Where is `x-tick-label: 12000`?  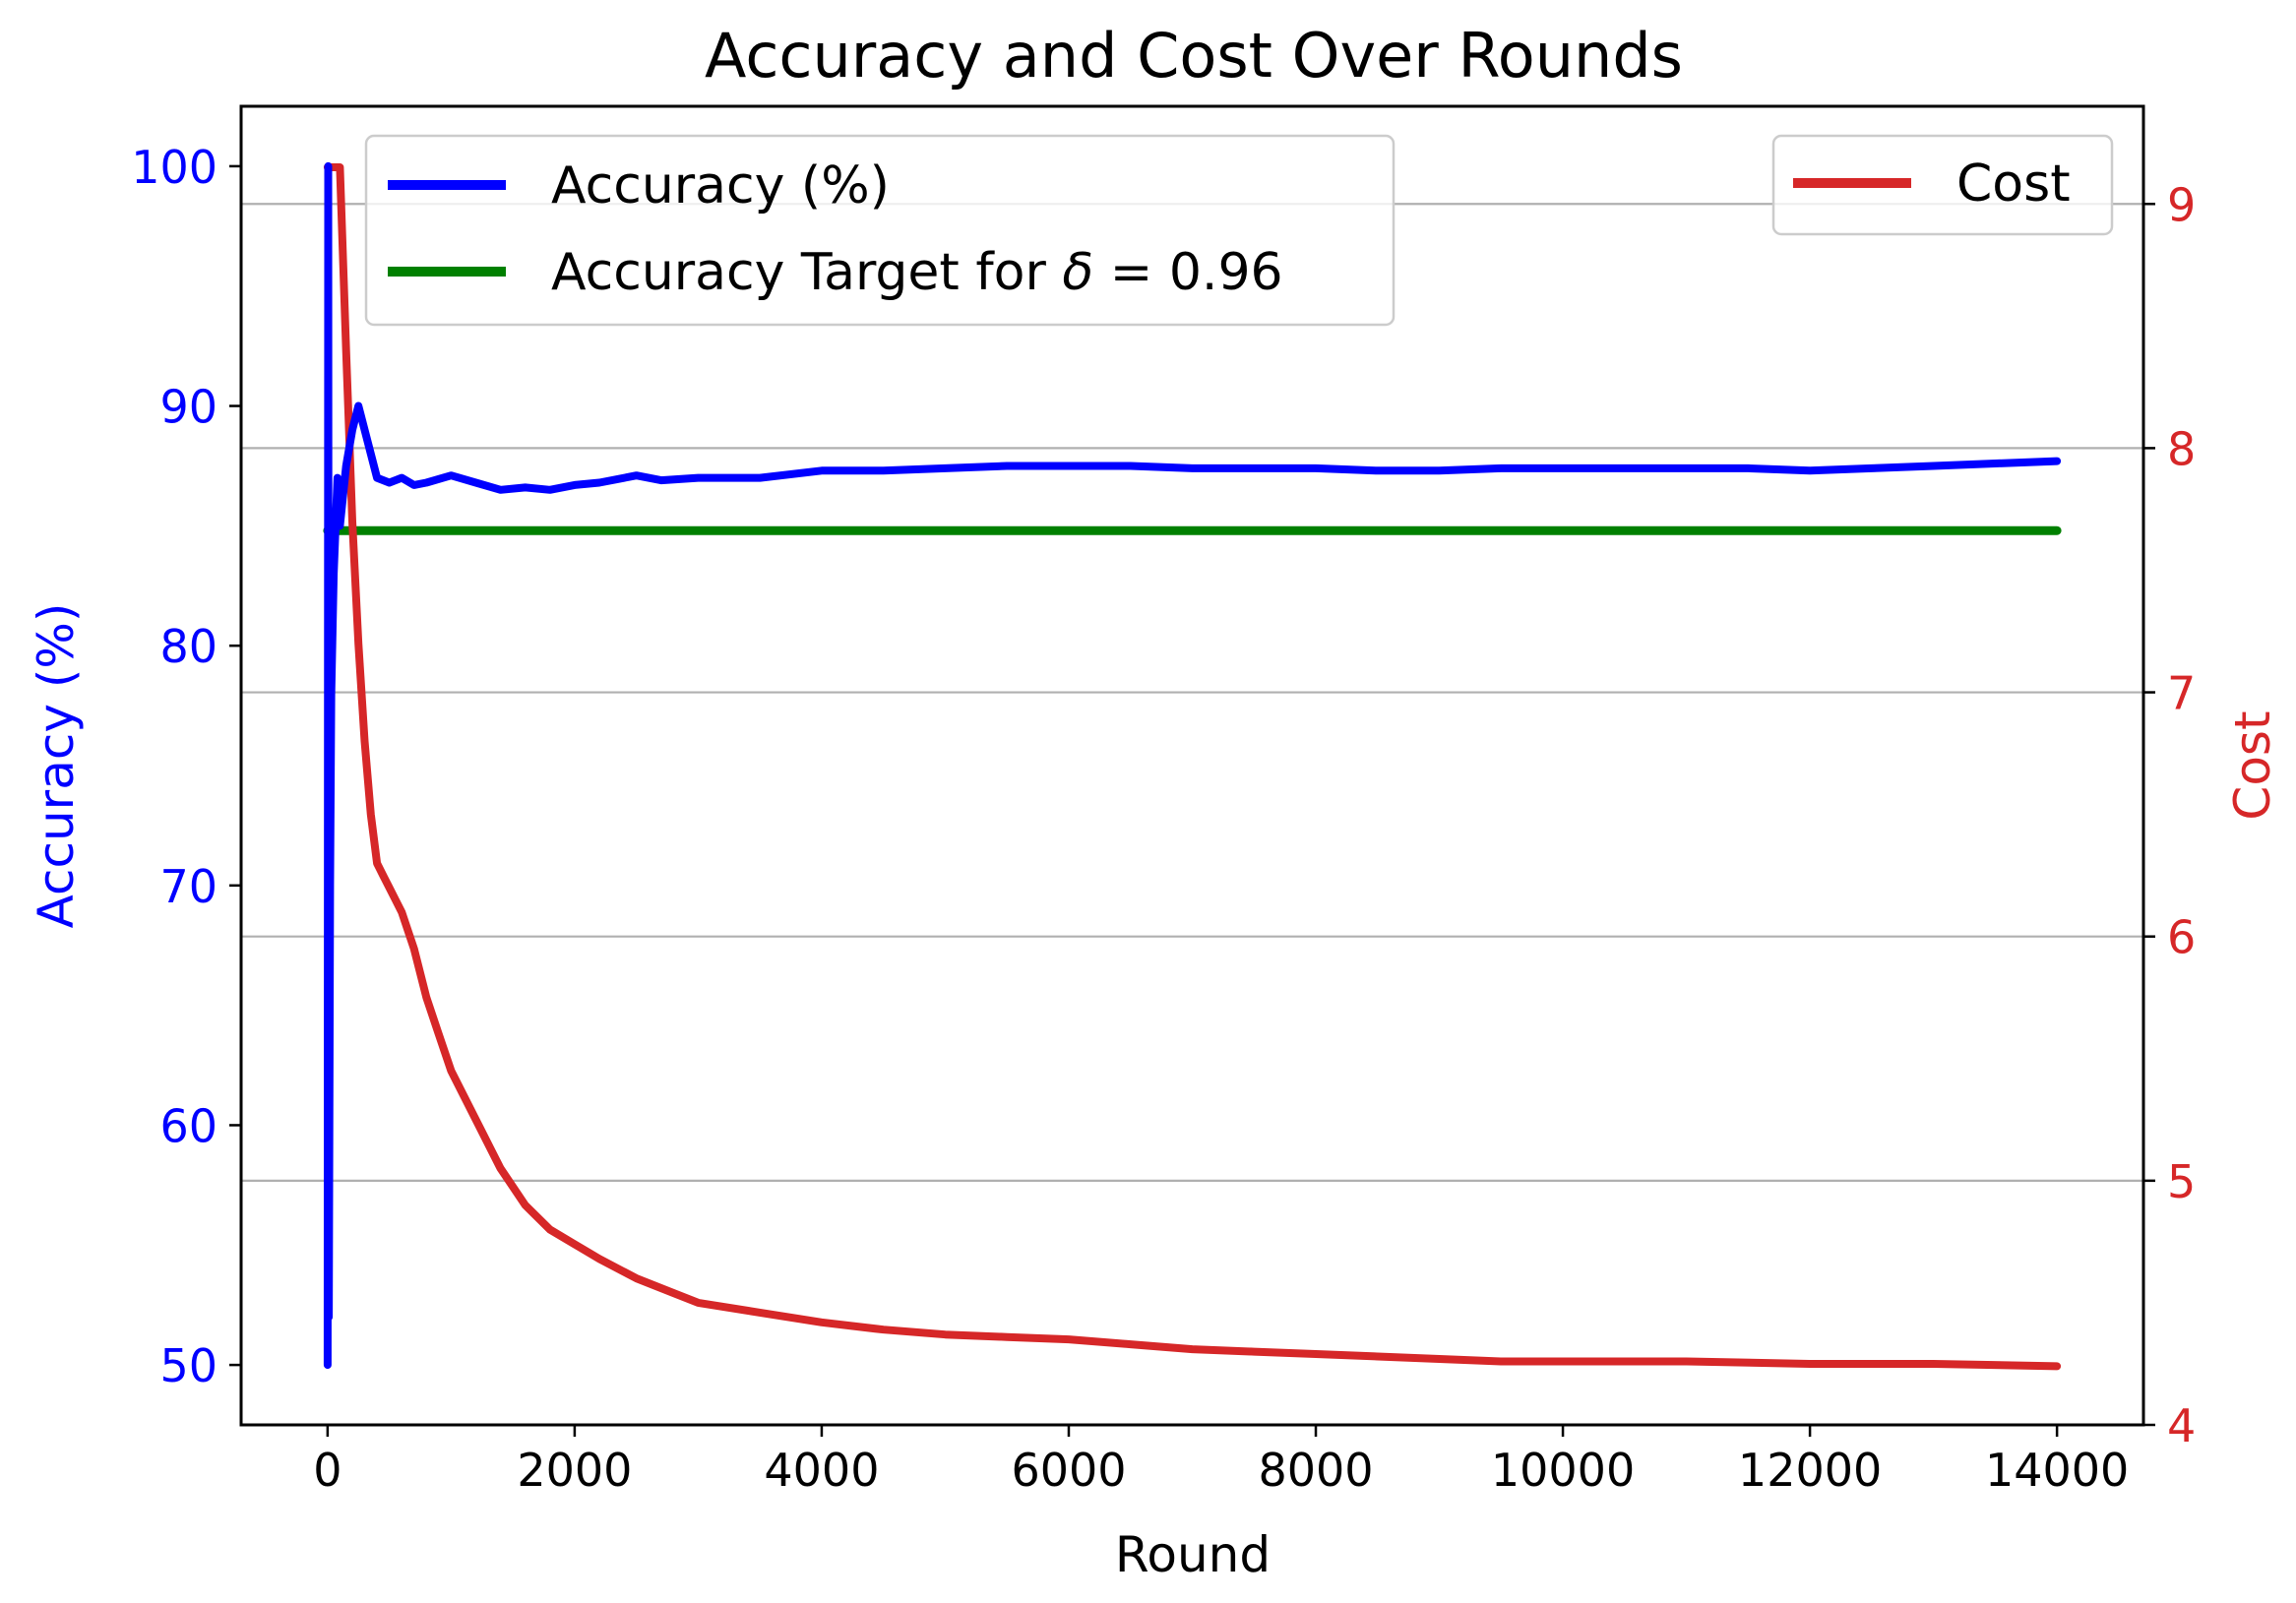
x-tick-label: 12000 is located at coordinates (1810, 1470).